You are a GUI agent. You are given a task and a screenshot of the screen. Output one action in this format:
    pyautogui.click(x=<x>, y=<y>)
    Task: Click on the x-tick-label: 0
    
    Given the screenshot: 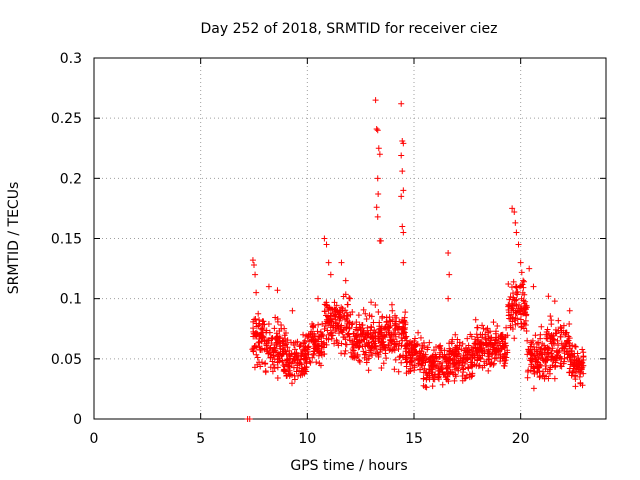 What is the action you would take?
    pyautogui.click(x=94, y=439)
    